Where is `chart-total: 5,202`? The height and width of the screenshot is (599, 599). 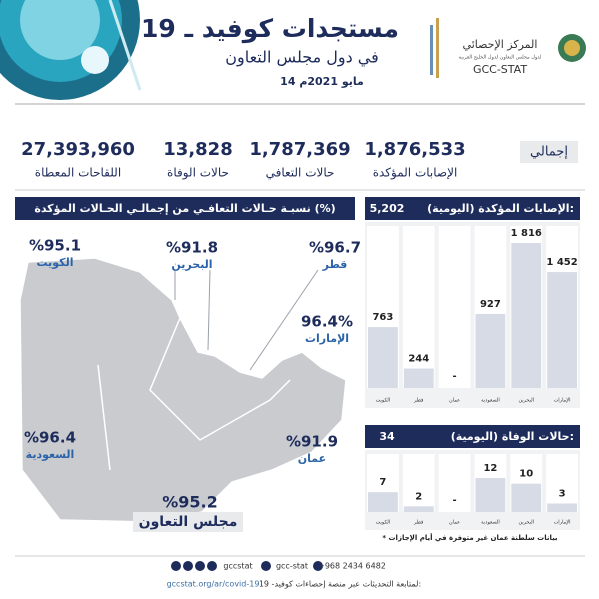 chart-total: 5,202 is located at coordinates (387, 208).